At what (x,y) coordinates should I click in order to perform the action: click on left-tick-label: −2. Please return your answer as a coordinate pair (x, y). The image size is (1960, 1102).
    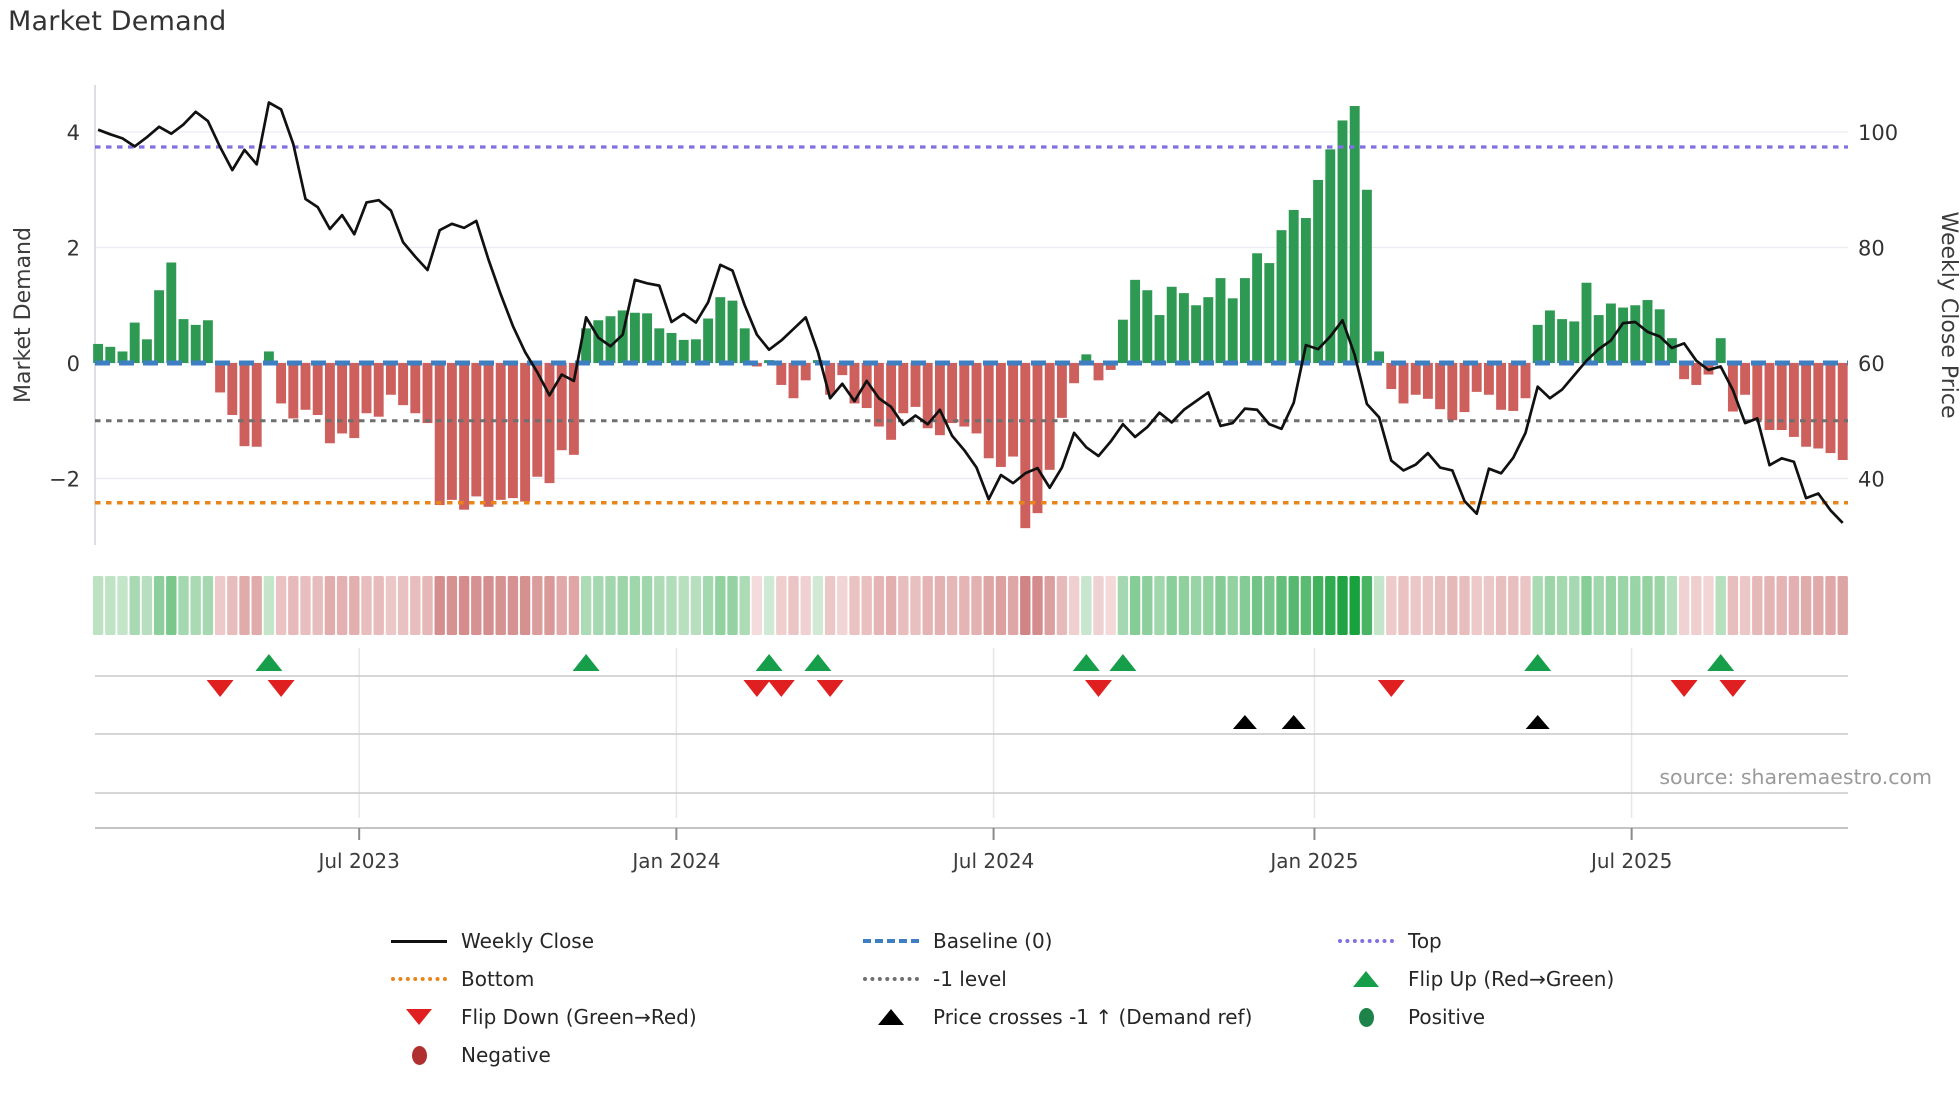
    Looking at the image, I should click on (64, 480).